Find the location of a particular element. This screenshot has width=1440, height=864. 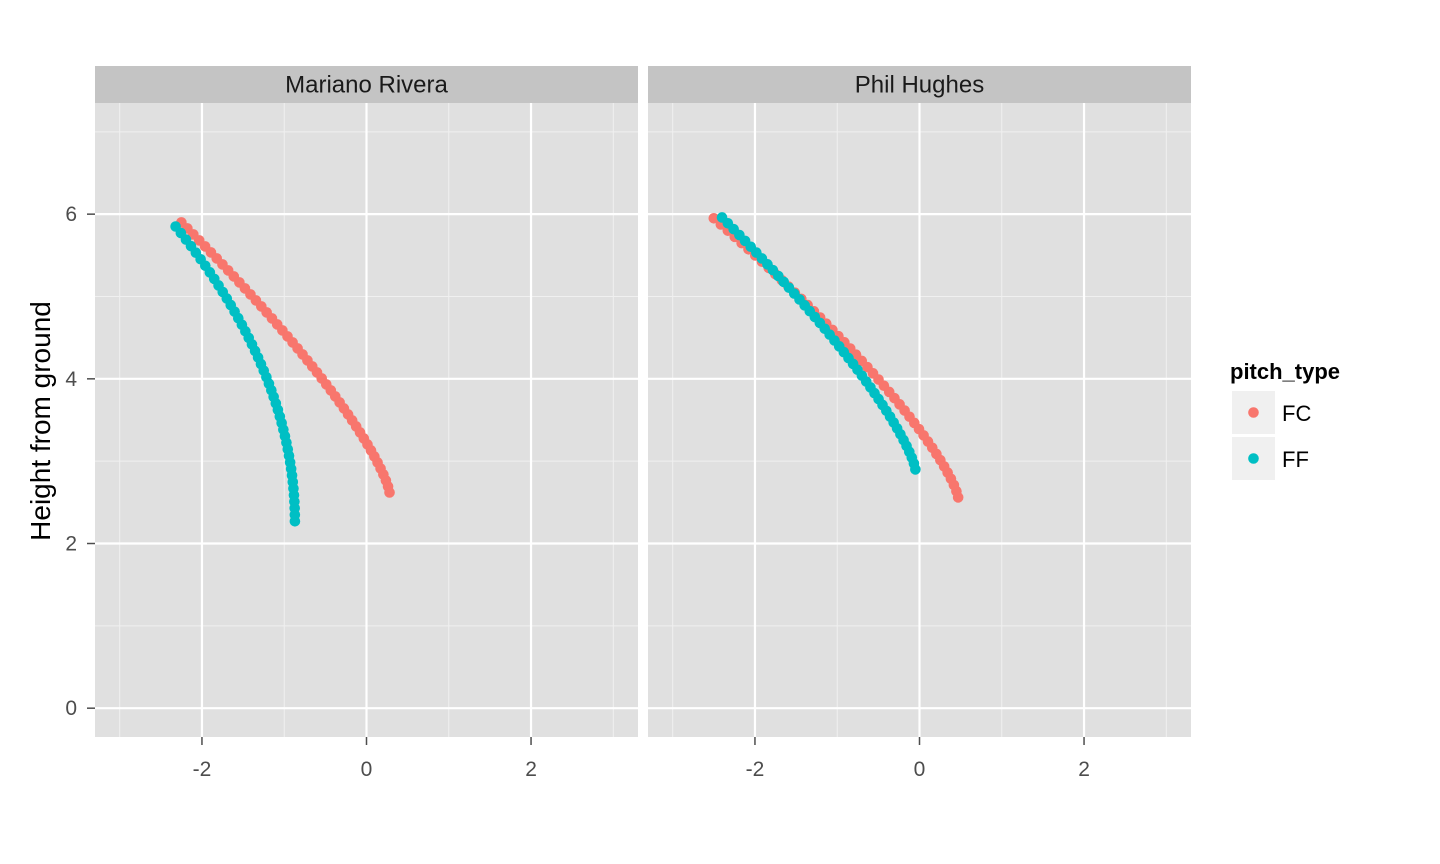

y-tick-label: 2 is located at coordinates (71, 544).